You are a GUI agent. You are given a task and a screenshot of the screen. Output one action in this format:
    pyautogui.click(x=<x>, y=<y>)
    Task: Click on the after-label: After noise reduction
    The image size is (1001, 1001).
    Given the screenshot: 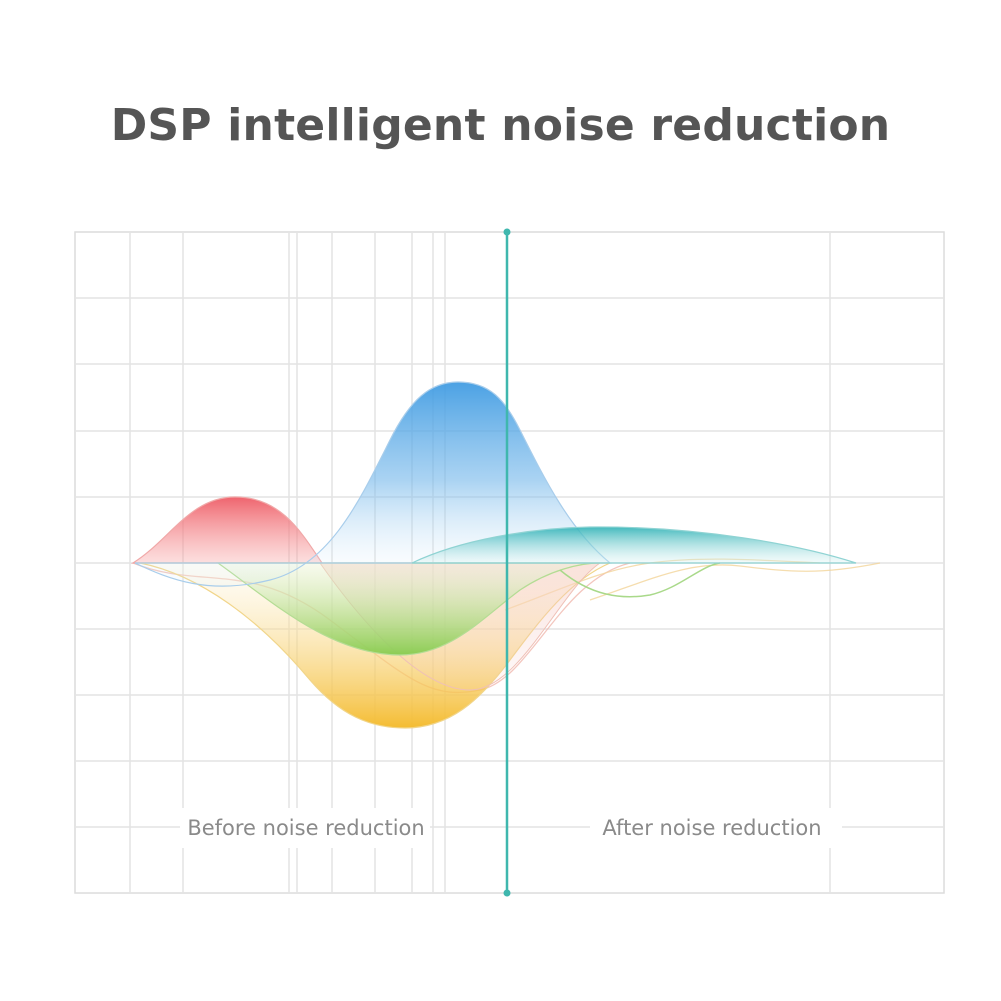 What is the action you would take?
    pyautogui.click(x=711, y=828)
    